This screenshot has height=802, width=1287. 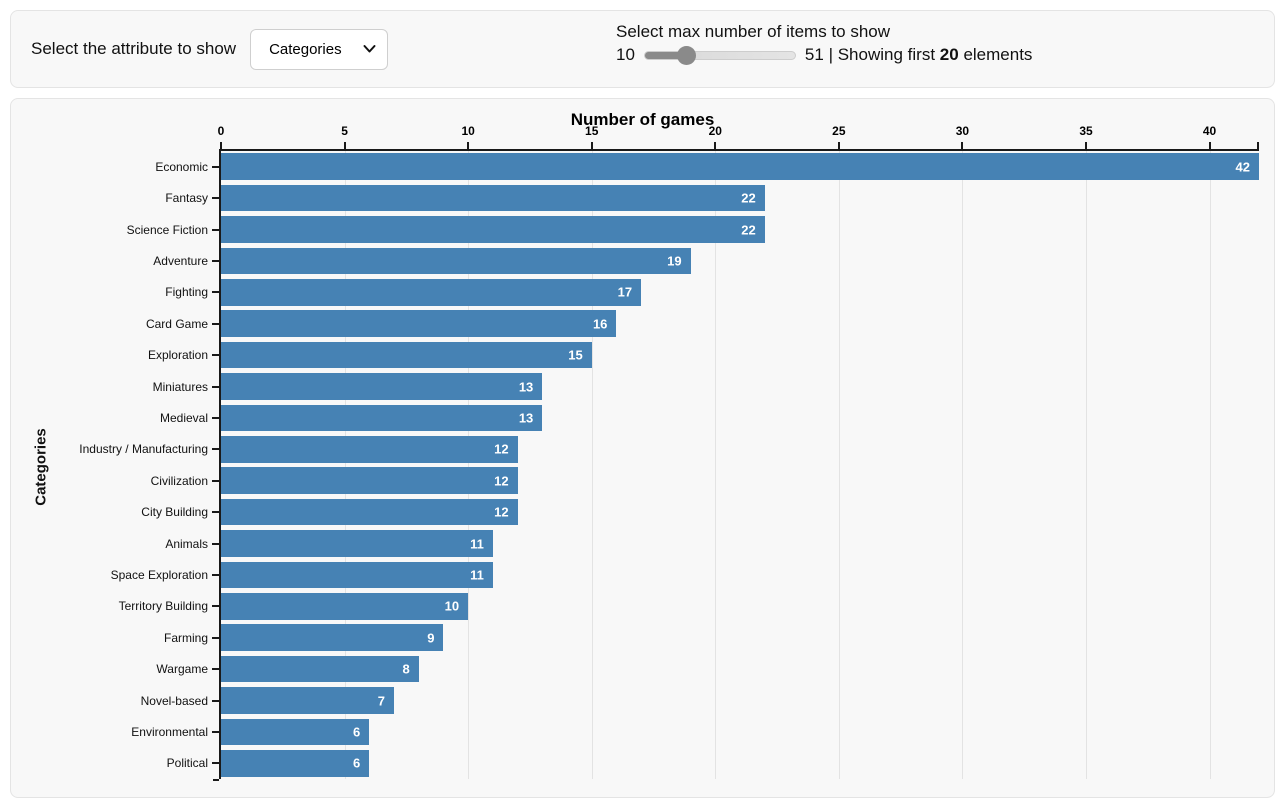 I want to click on bar-value-label: 22, so click(x=748, y=198).